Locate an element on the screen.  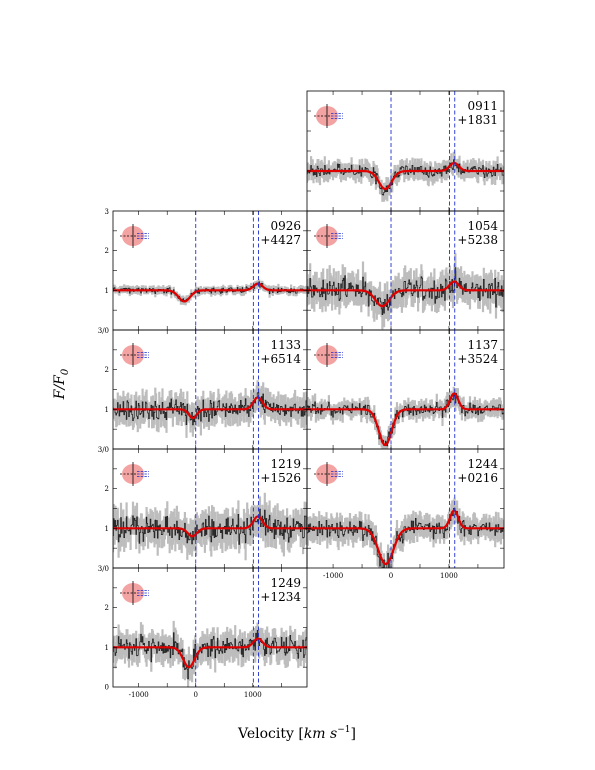
ytick-label-1133-0: 1 is located at coordinates (107, 410).